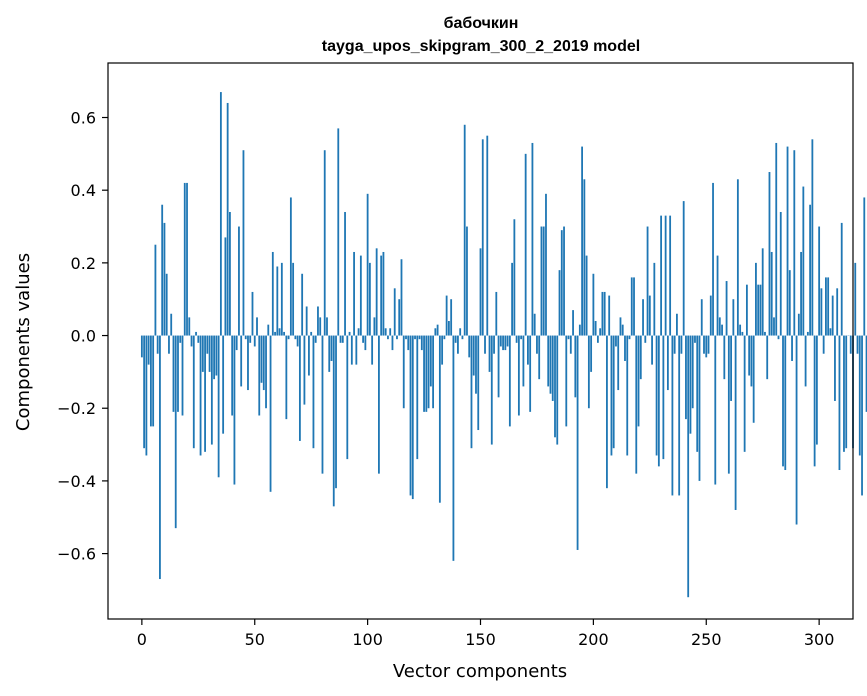 The width and height of the screenshot is (867, 696). I want to click on y-tick-label: 0.6, so click(83, 118).